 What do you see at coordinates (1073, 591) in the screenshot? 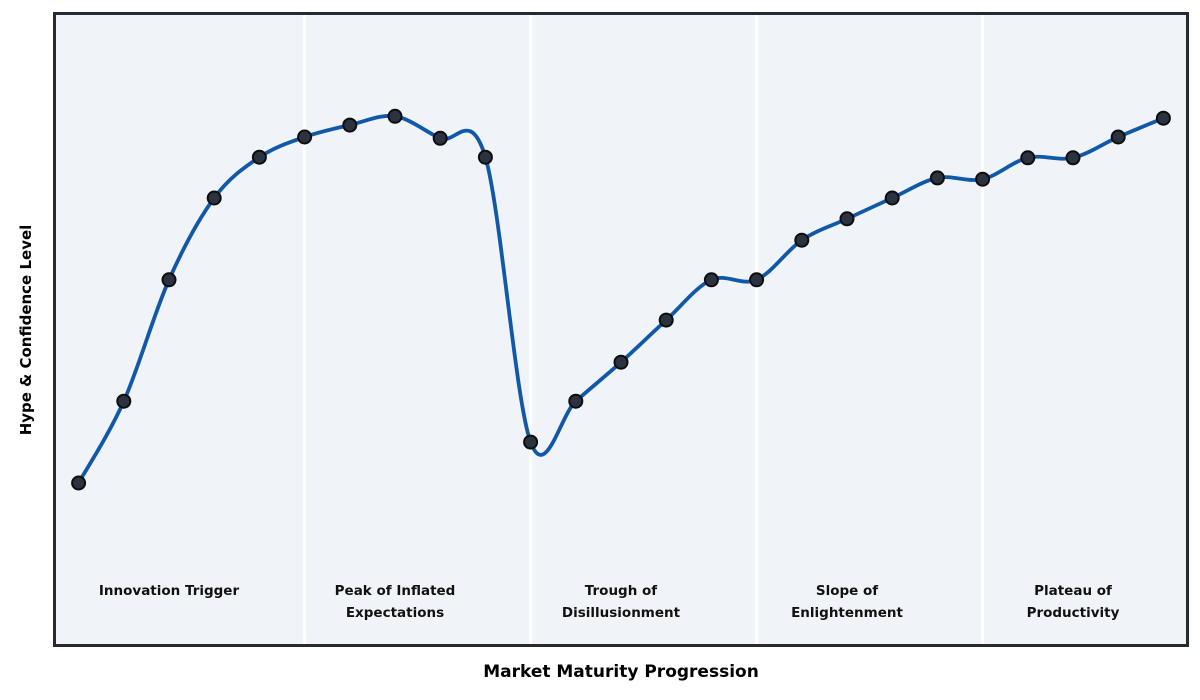
I see `phase-label-line1: Plateau of` at bounding box center [1073, 591].